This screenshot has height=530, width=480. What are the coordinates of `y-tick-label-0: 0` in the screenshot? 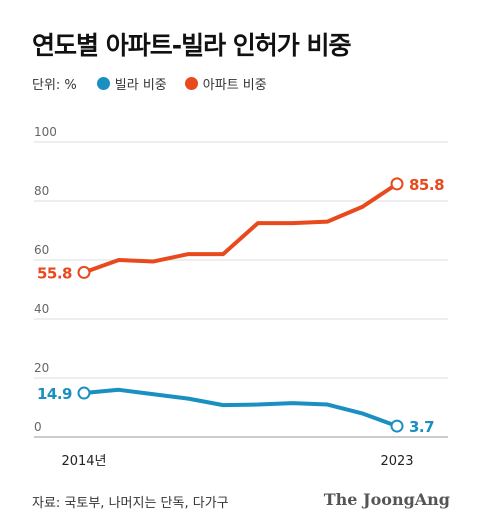 It's located at (38, 427).